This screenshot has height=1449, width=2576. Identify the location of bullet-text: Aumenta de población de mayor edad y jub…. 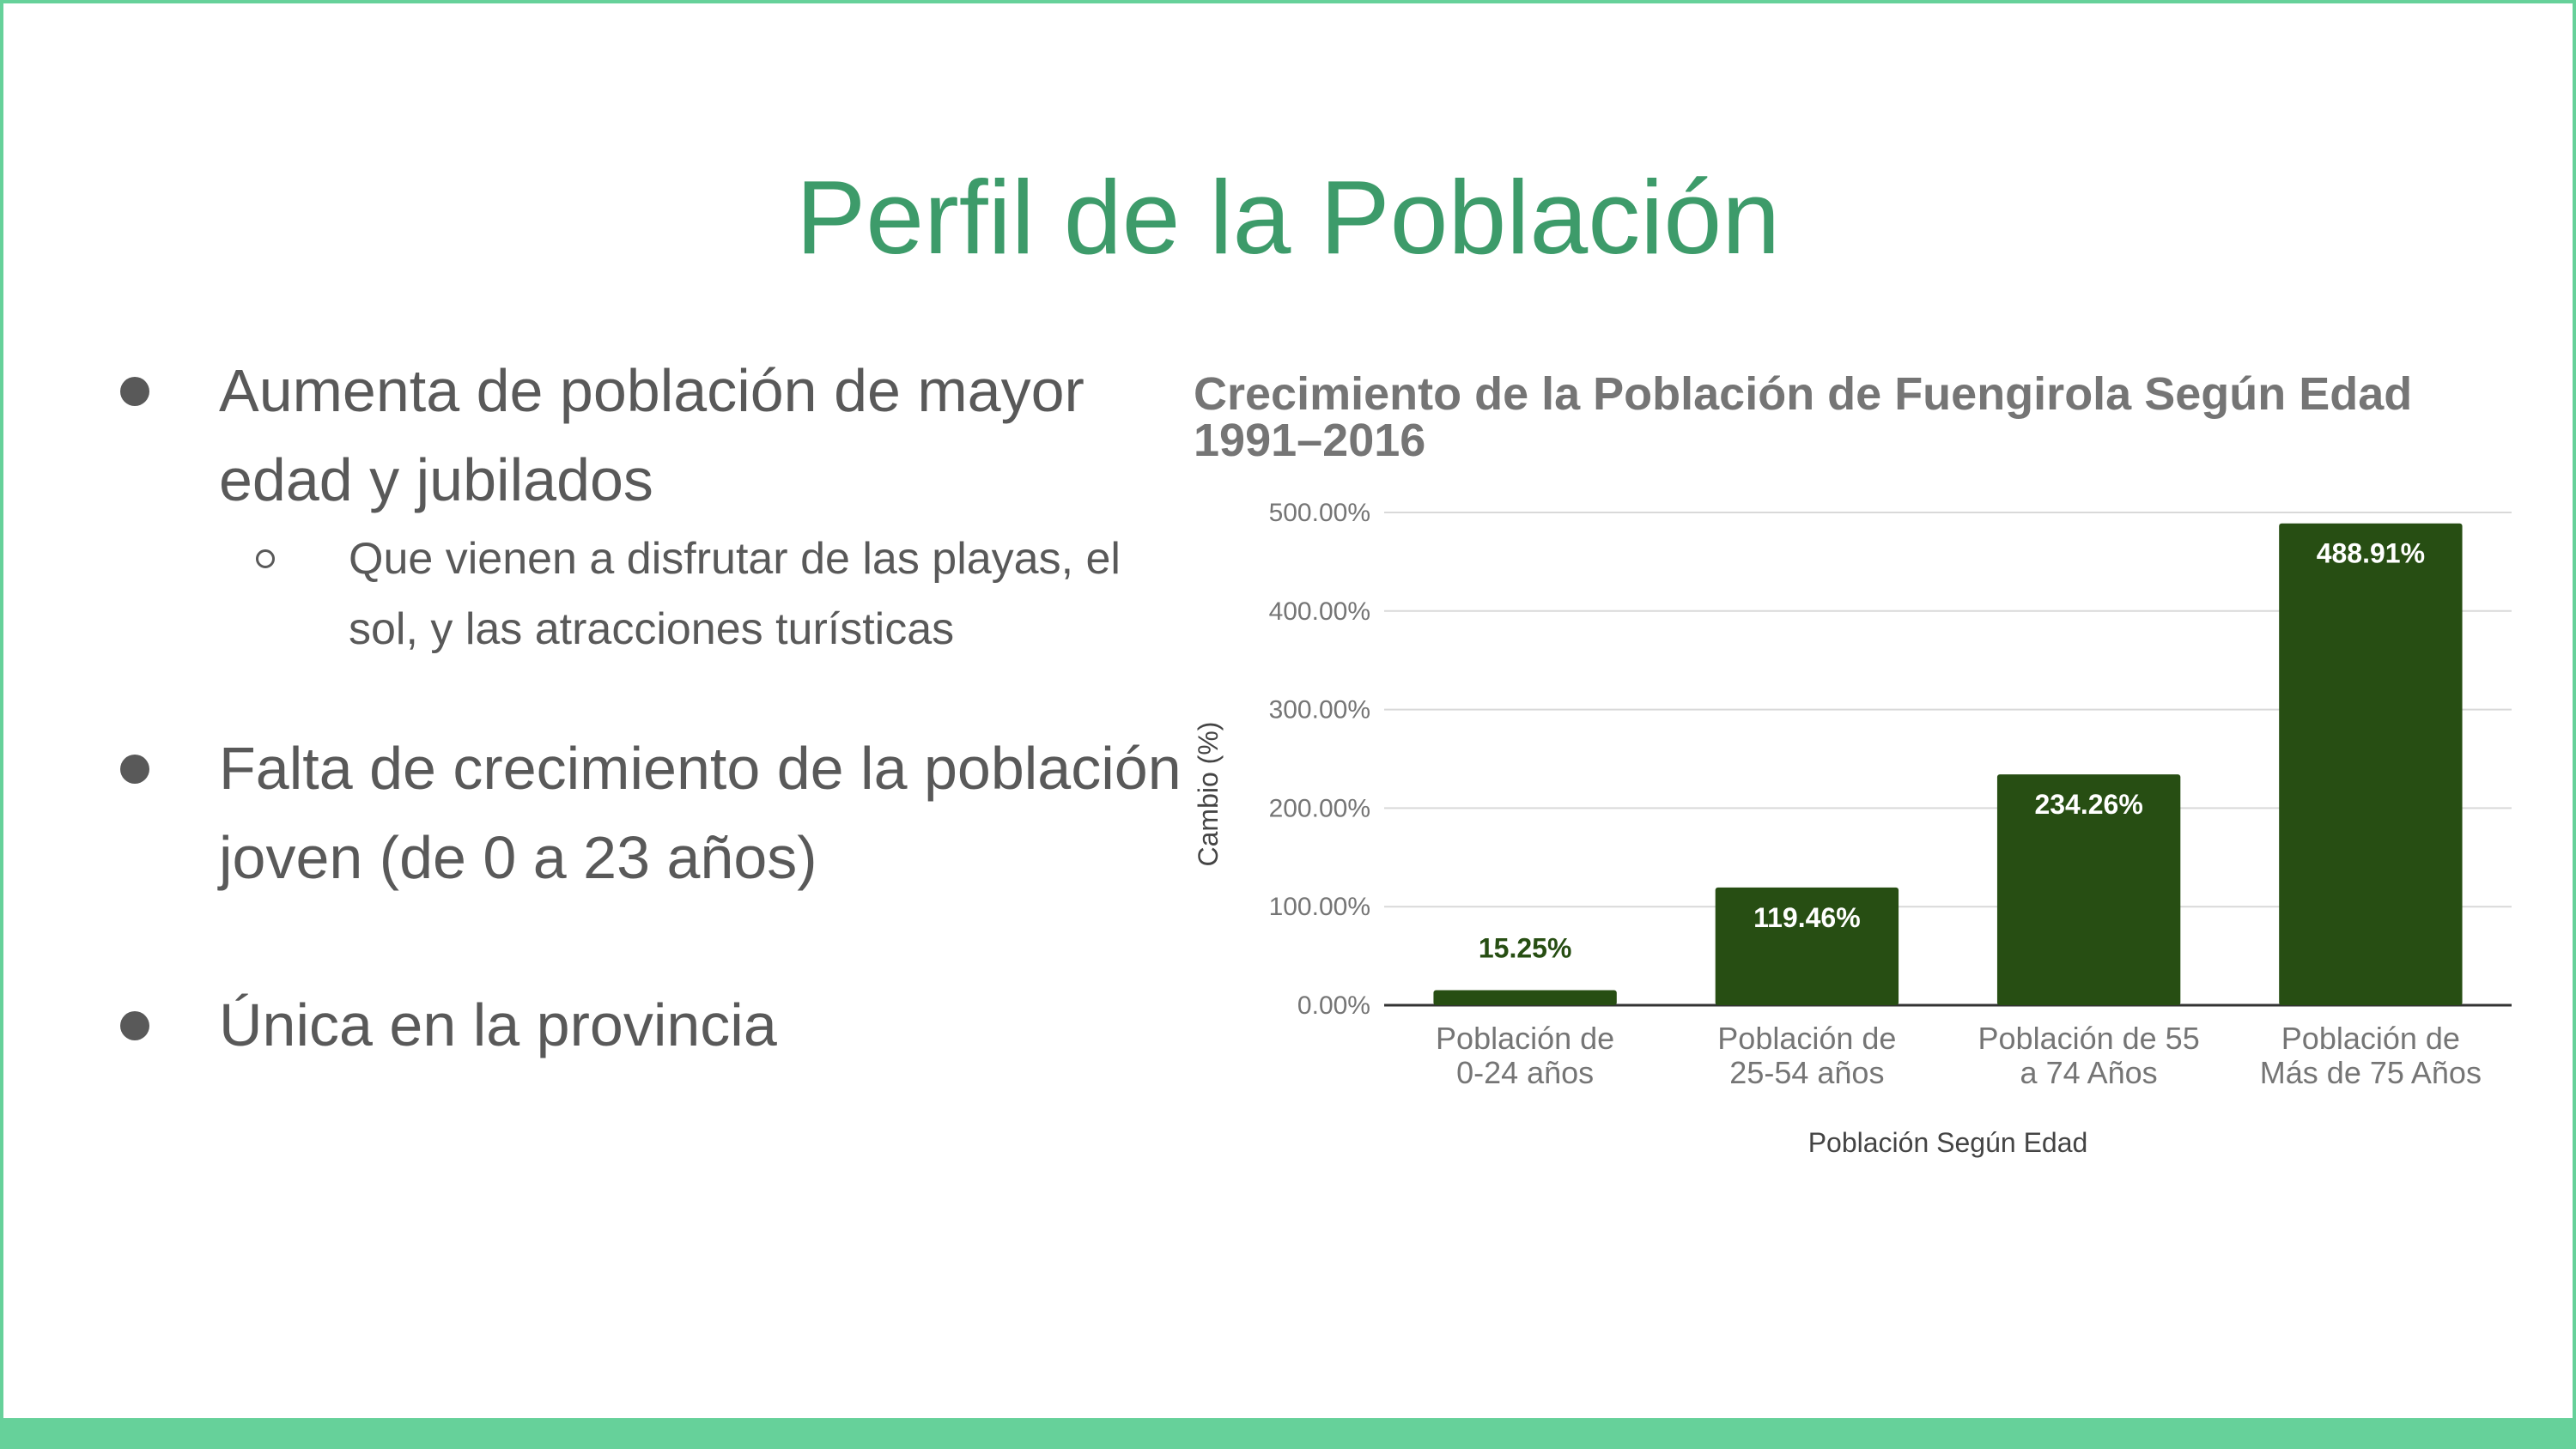
(651, 435).